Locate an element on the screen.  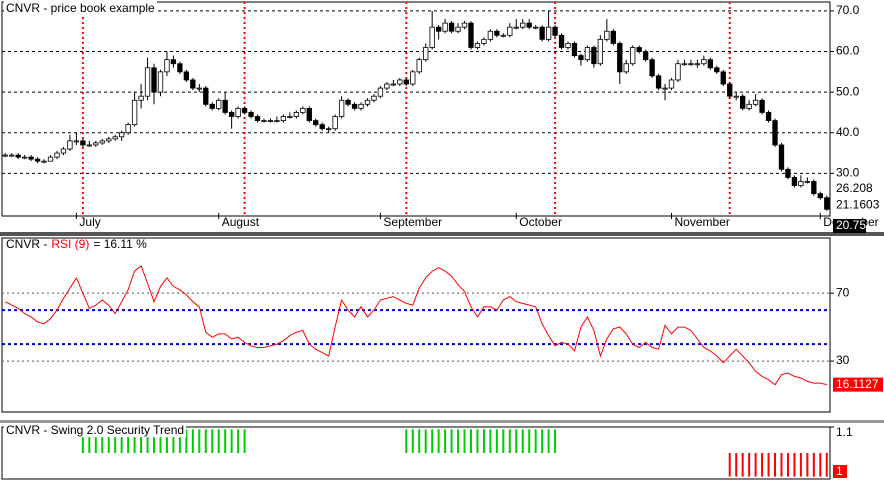
x-tick-label: September is located at coordinates (412, 222).